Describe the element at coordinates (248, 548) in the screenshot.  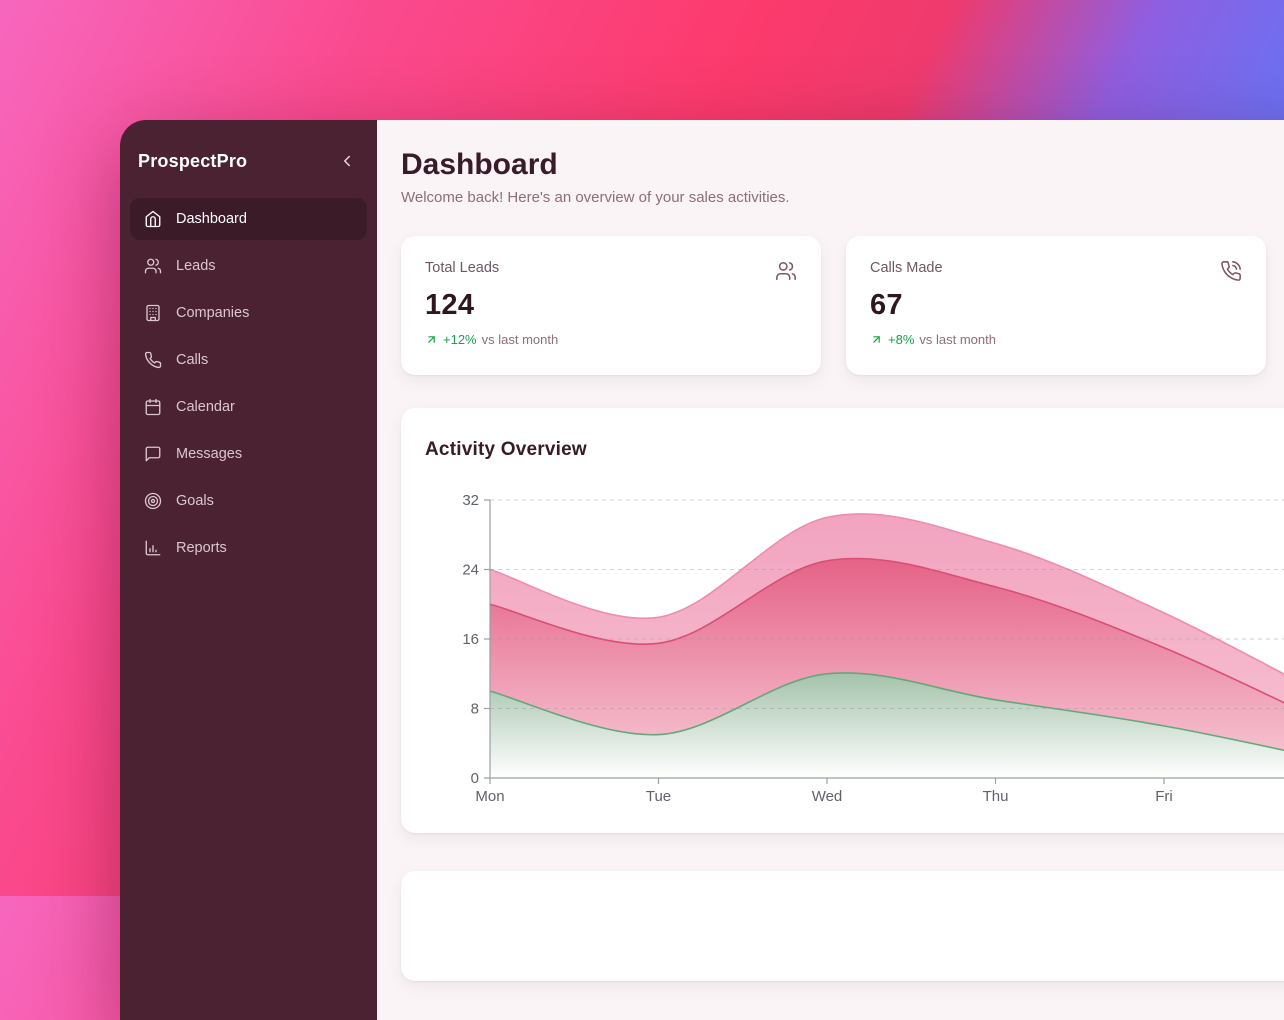
I see `sidebar-item-reports: Reports` at that location.